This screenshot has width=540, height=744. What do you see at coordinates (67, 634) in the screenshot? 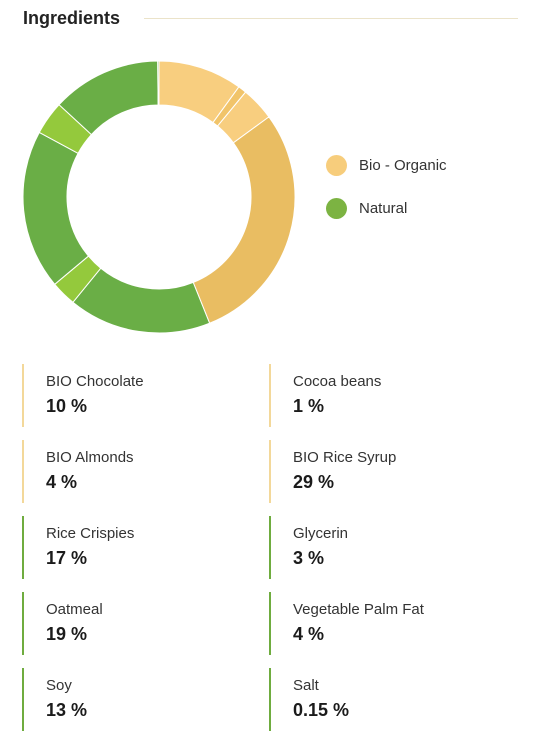
I see `ingredient-percent: 19 %` at bounding box center [67, 634].